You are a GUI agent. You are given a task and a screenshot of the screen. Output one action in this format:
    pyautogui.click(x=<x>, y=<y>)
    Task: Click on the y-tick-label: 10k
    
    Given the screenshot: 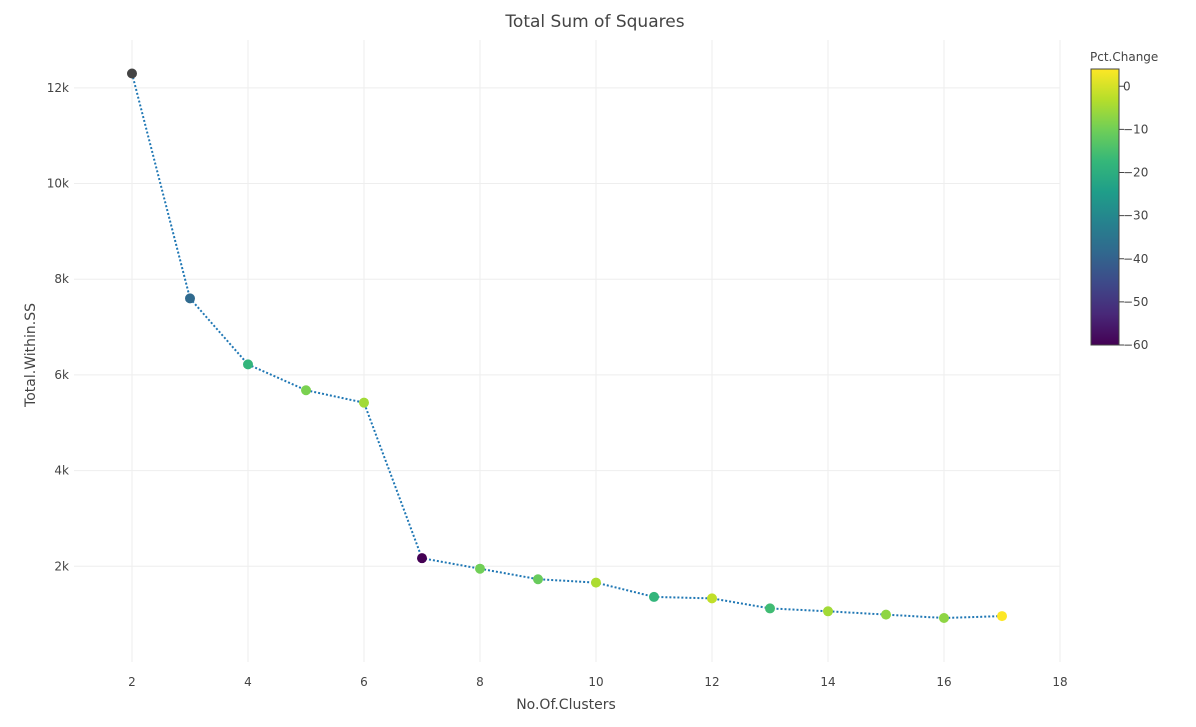 What is the action you would take?
    pyautogui.click(x=58, y=184)
    